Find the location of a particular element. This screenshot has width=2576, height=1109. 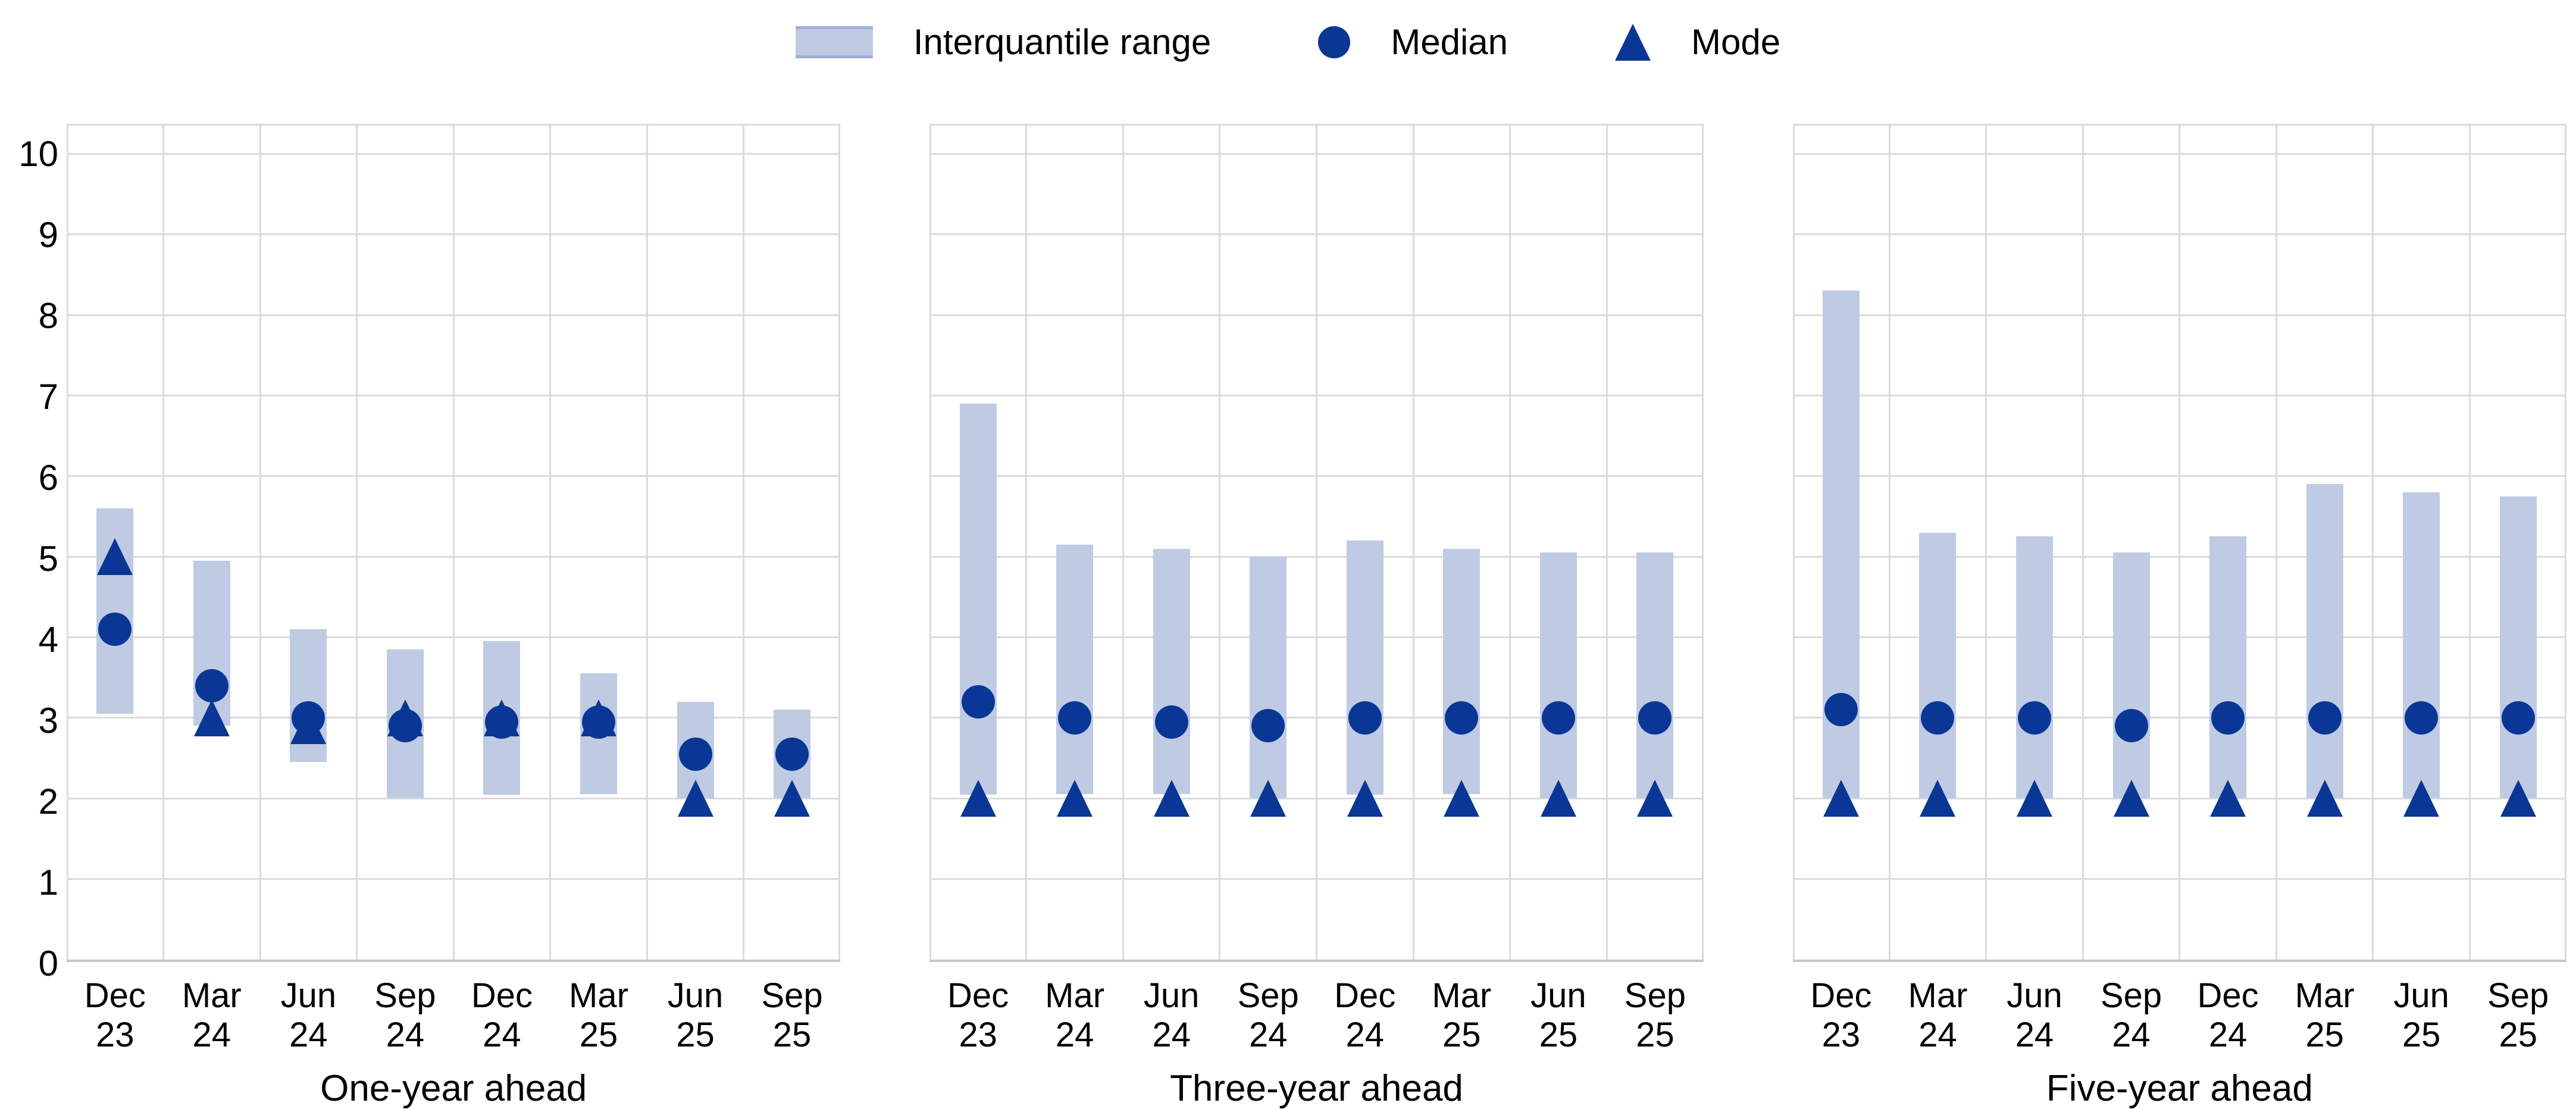

y-axis: 0 1 2 3 4 5 6 7 8 9 10 is located at coordinates (36, 553).